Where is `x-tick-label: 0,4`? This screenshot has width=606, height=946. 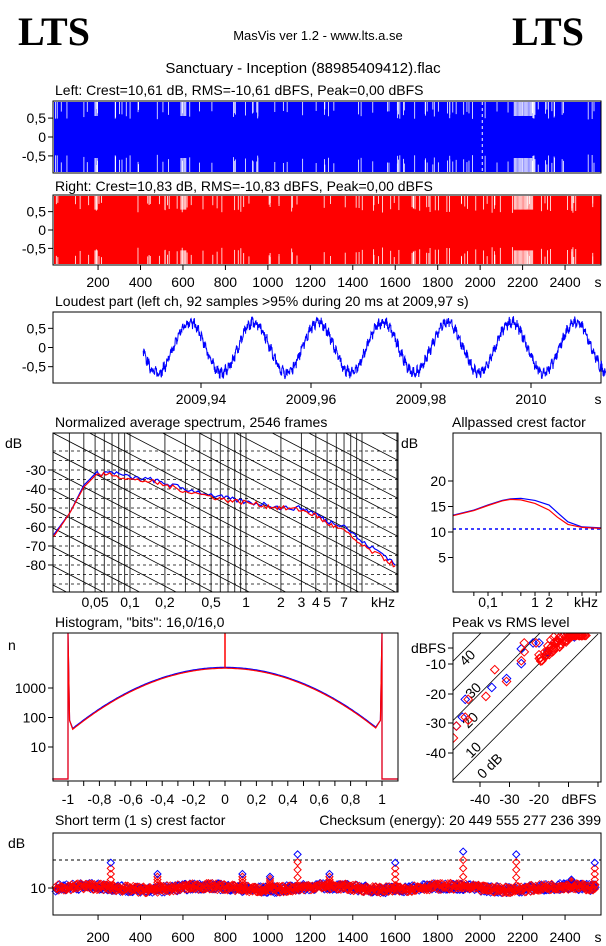
x-tick-label: 0,4 is located at coordinates (288, 799).